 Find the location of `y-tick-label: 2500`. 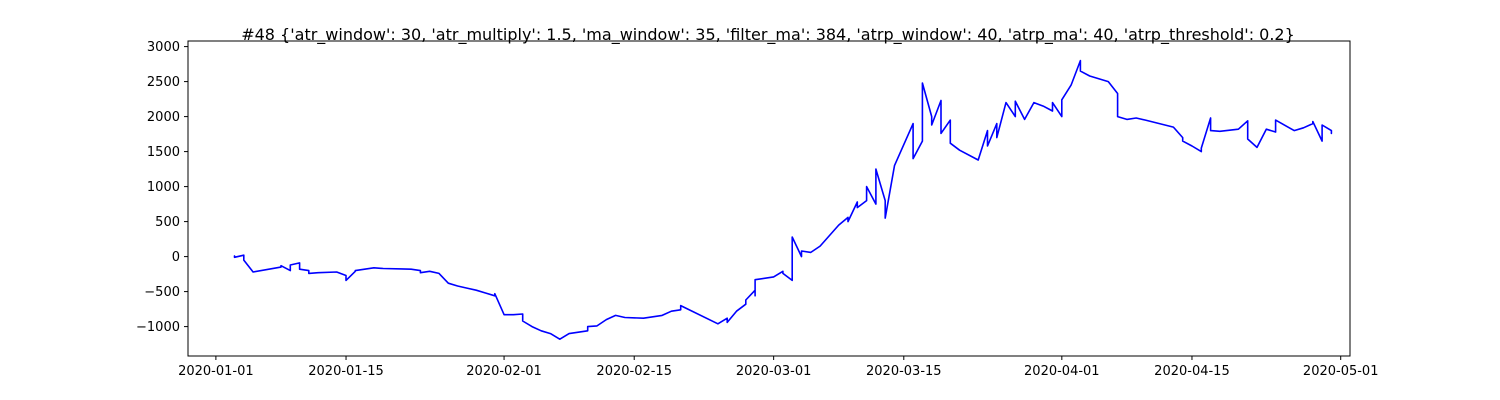

y-tick-label: 2500 is located at coordinates (163, 82).